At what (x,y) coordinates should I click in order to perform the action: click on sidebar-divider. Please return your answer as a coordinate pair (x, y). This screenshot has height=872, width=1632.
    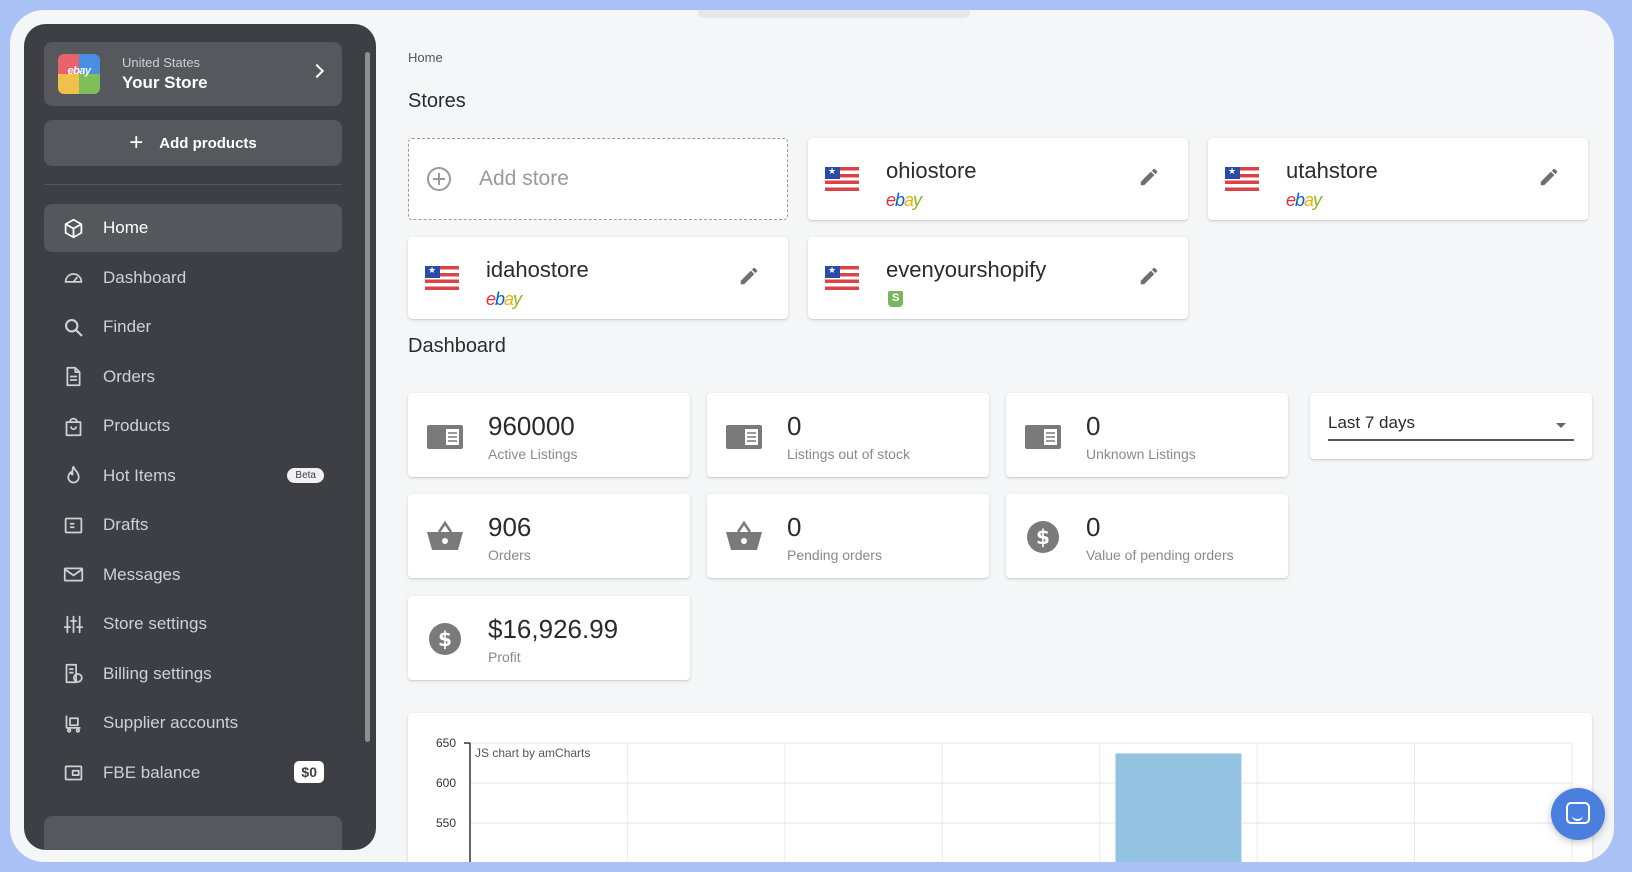
    Looking at the image, I should click on (193, 184).